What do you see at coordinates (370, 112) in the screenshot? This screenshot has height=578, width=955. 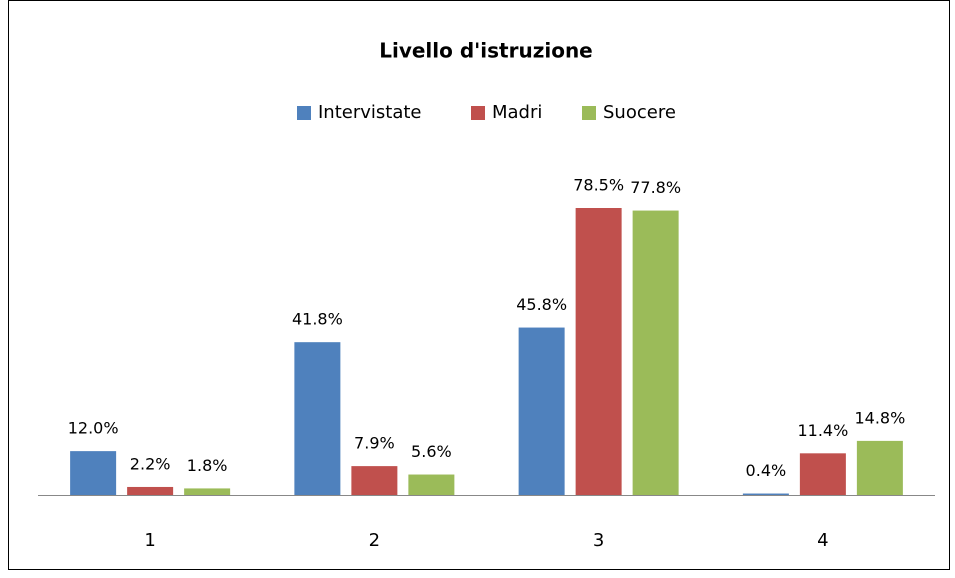 I see `legend-label: Intervistate` at bounding box center [370, 112].